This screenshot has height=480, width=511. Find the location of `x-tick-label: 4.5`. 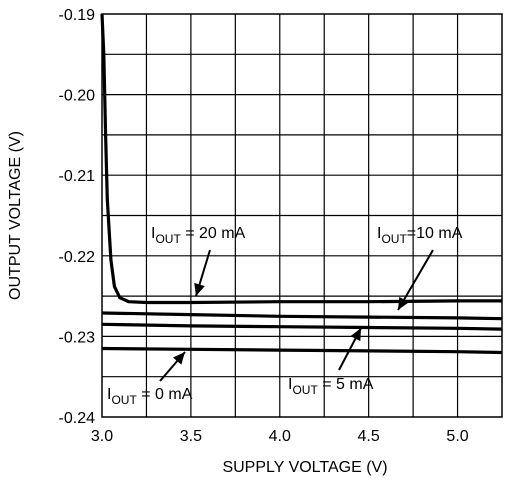

x-tick-label: 4.5 is located at coordinates (369, 436).